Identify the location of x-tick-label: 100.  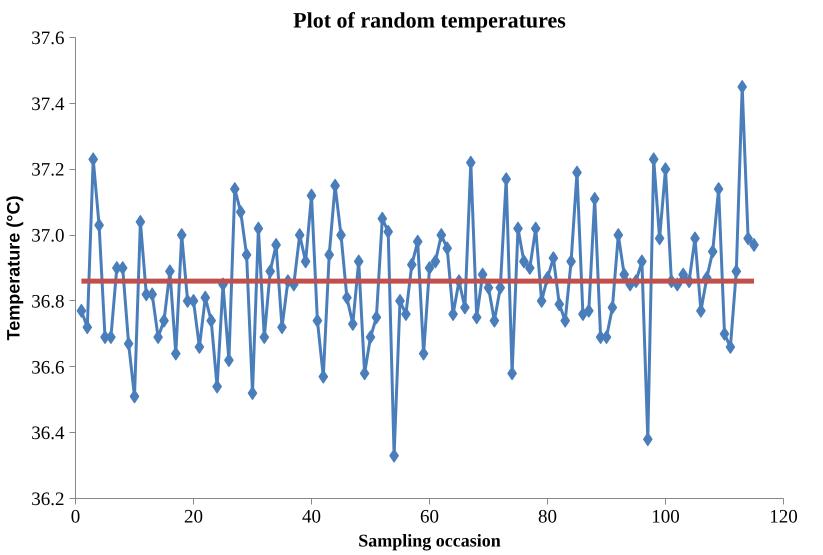
(665, 517).